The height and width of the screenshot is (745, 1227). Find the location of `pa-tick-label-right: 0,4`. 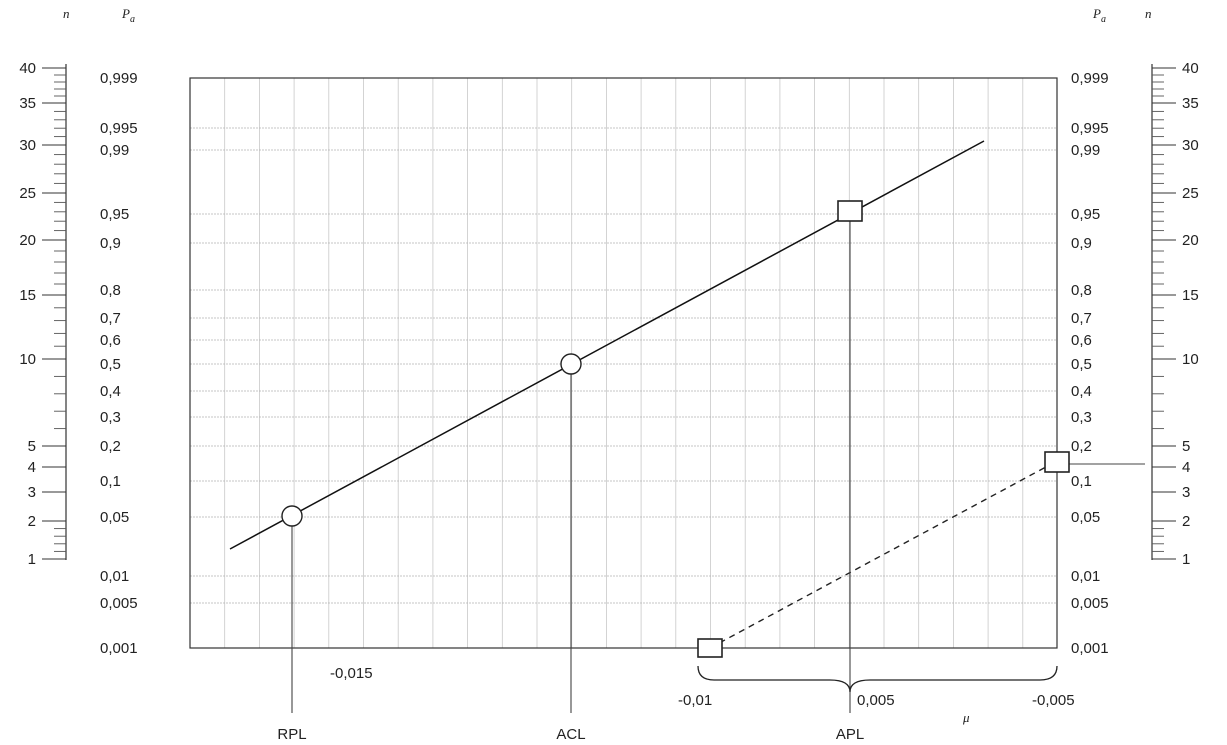

pa-tick-label-right: 0,4 is located at coordinates (1081, 391).